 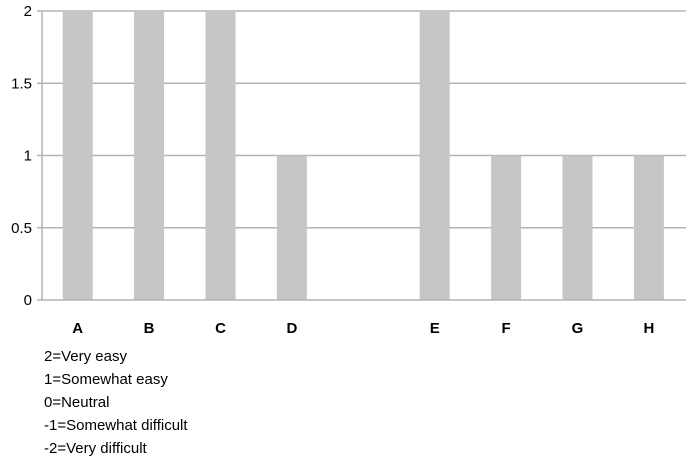 What do you see at coordinates (291, 328) in the screenshot?
I see `x-category-label: D` at bounding box center [291, 328].